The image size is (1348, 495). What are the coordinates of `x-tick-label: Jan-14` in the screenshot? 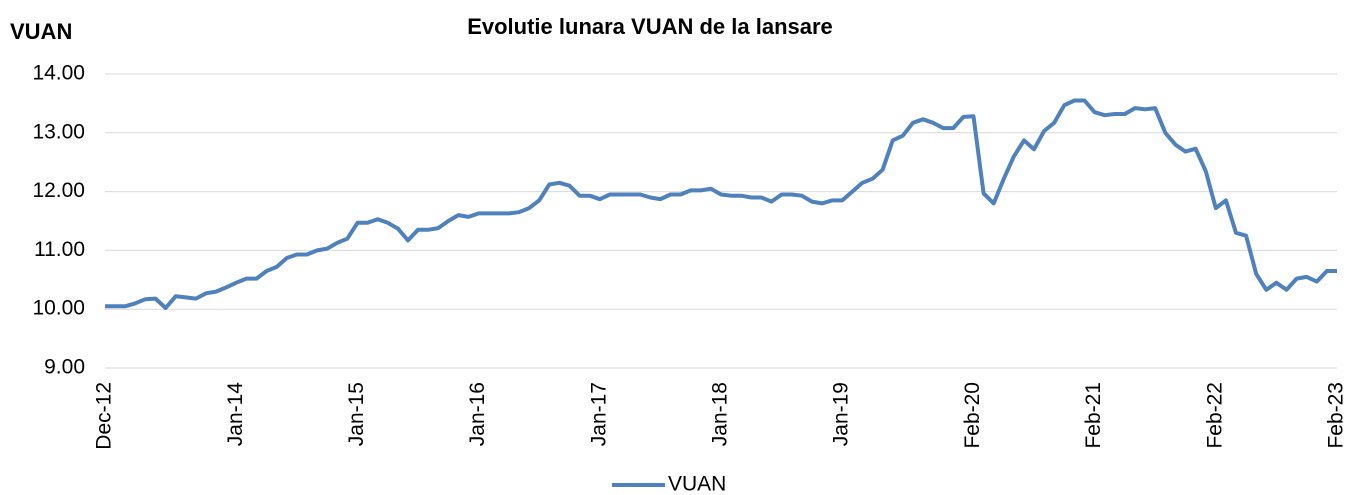 It's located at (235, 414).